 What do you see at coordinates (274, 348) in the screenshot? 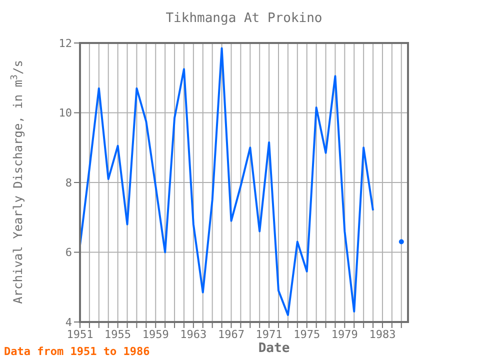
I see `x-axis-title: Date` at bounding box center [274, 348].